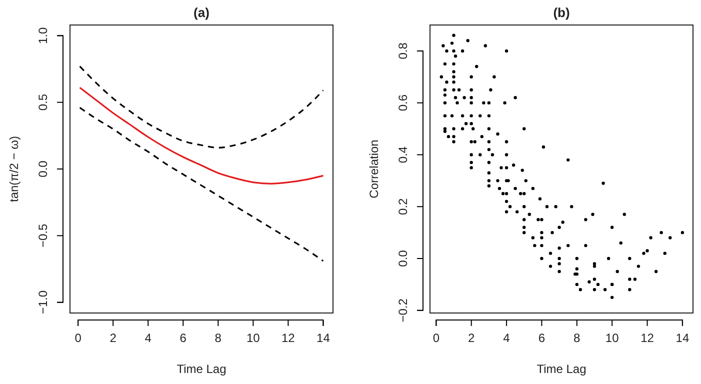 The height and width of the screenshot is (384, 701). I want to click on y-axis-title: Correlation, so click(374, 169).